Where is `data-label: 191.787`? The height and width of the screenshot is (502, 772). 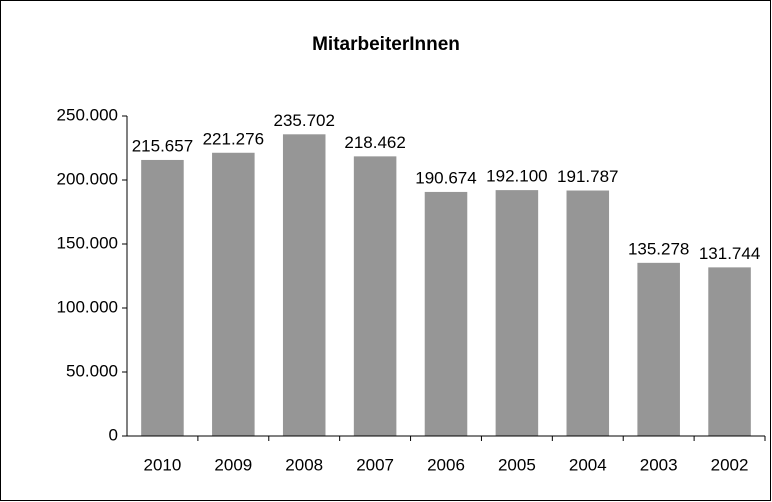 data-label: 191.787 is located at coordinates (587, 176).